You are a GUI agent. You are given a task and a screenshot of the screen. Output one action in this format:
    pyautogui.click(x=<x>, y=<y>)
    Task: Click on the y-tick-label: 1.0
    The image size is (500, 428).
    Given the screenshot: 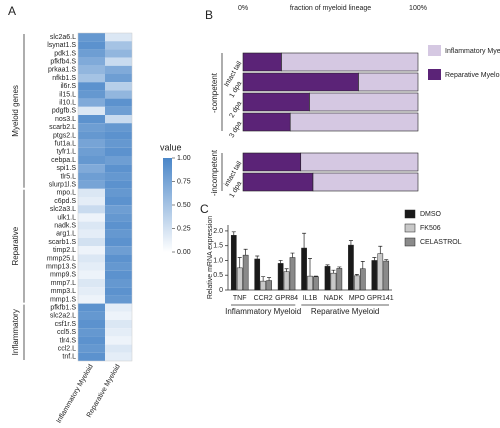 What is the action you would take?
    pyautogui.click(x=218, y=260)
    